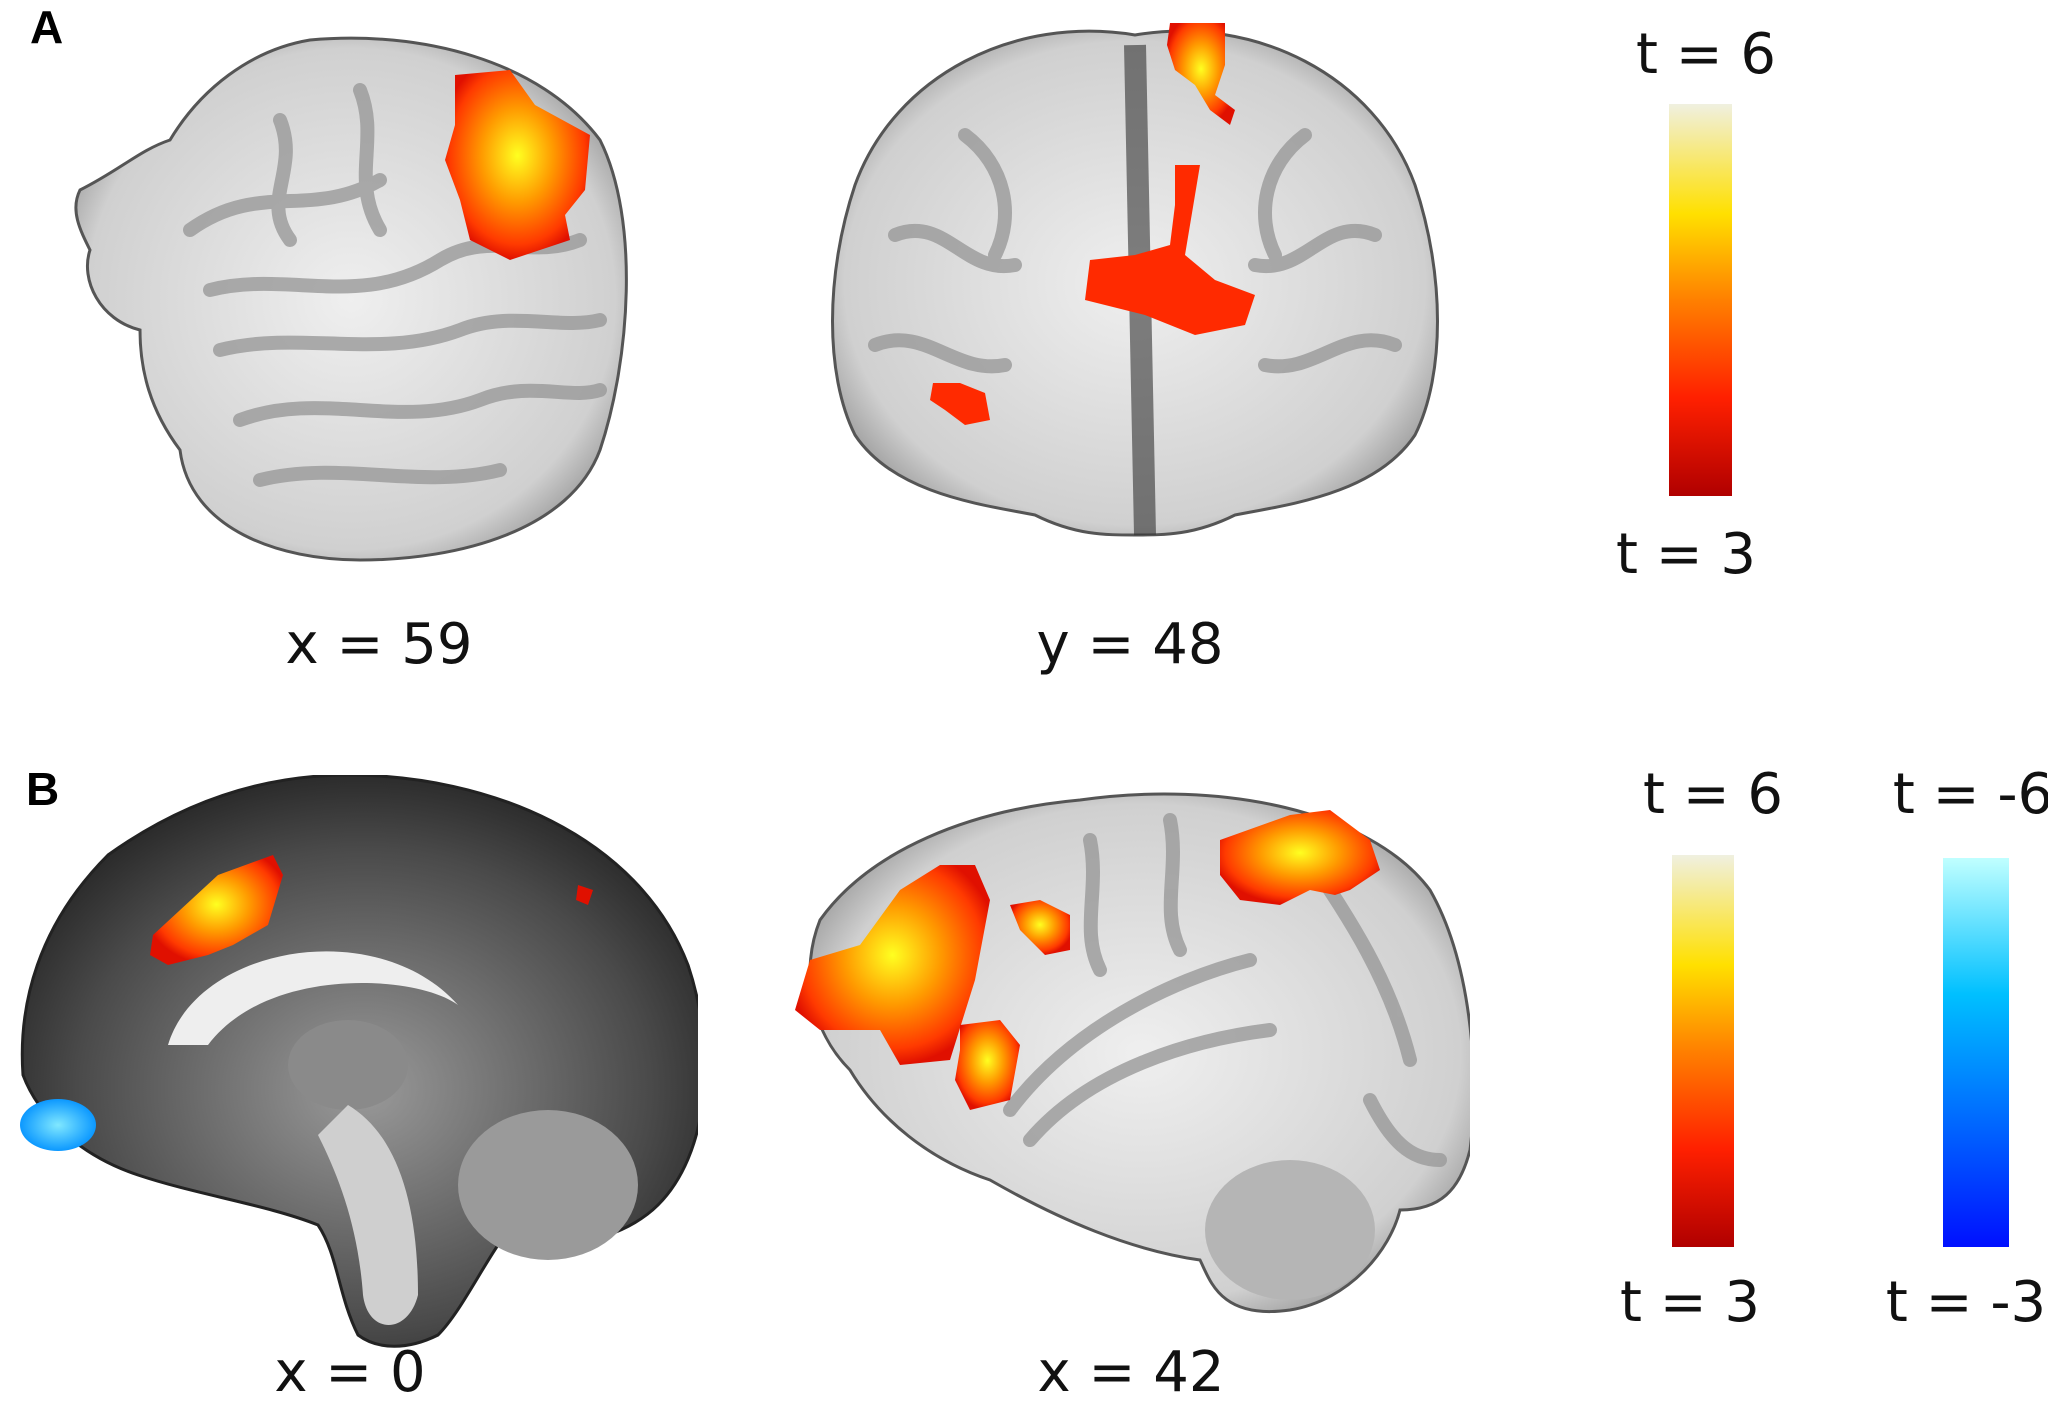 The image size is (2048, 1405). I want to click on gyri-pattern, so click(1135, 251).